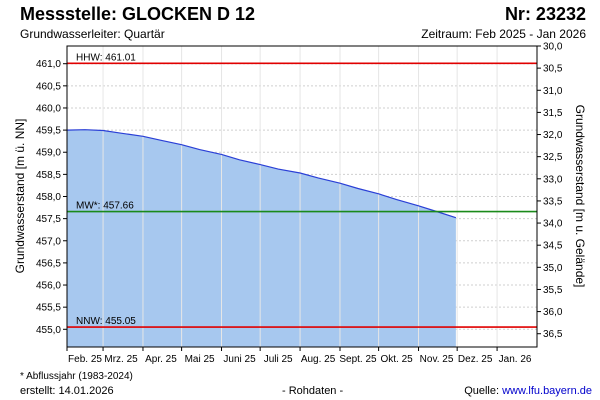  Describe the element at coordinates (239, 359) in the screenshot. I see `x-tick-label: Juni 25` at that location.